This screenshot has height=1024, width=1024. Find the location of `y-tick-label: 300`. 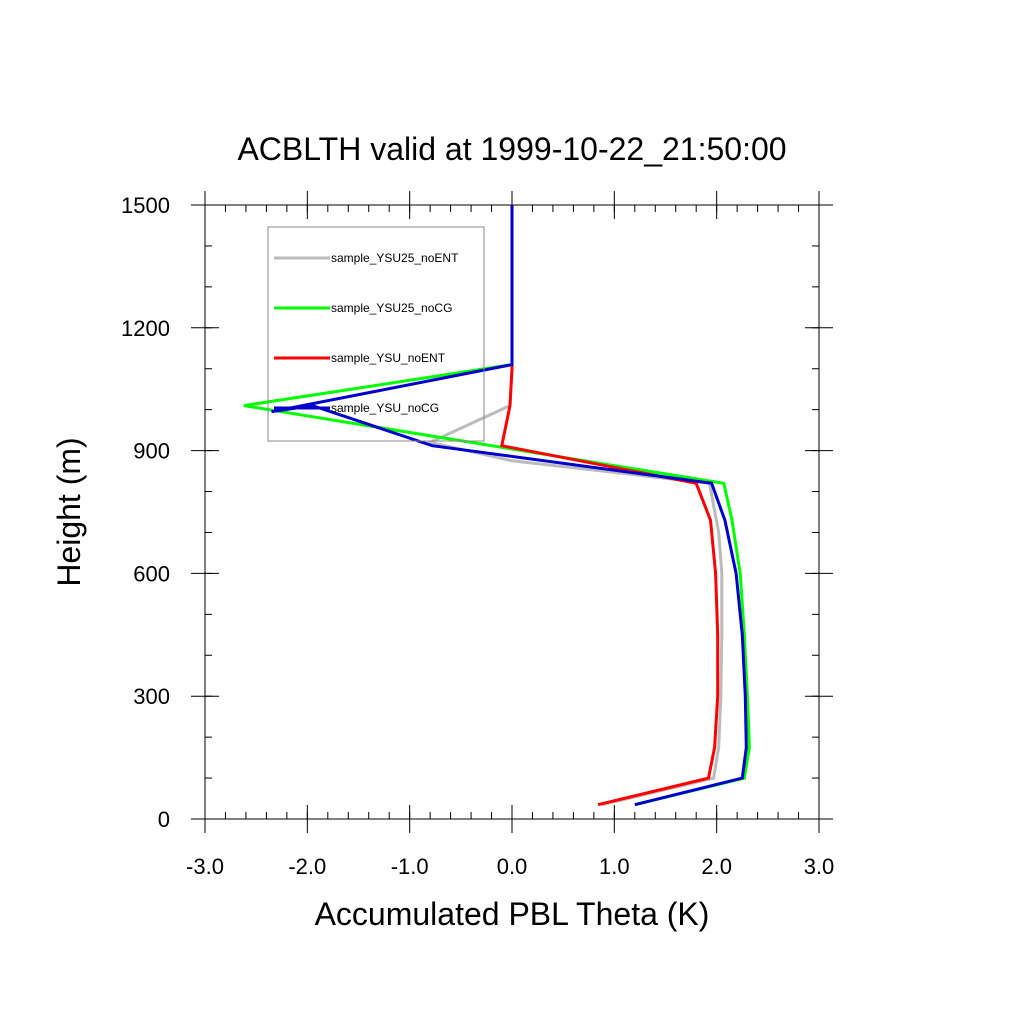

y-tick-label: 300 is located at coordinates (151, 696).